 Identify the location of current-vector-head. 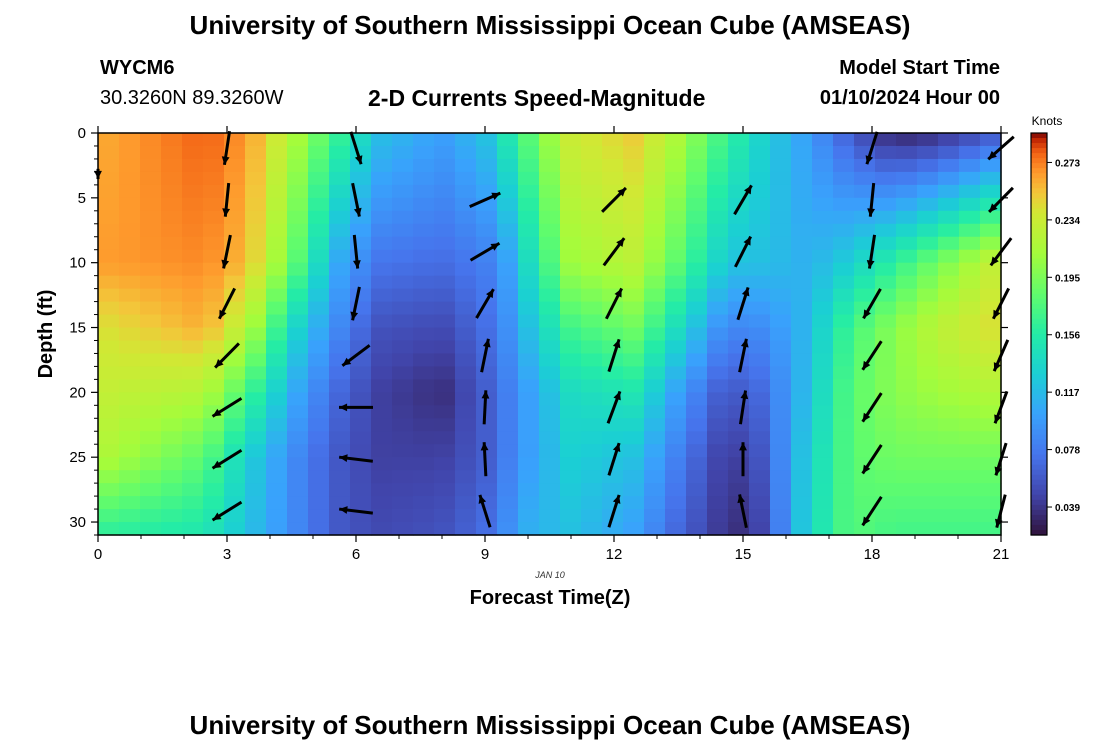
(748, 190).